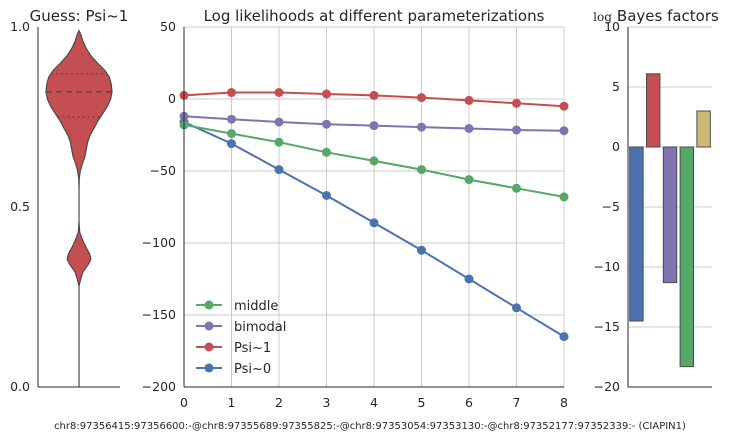 The image size is (746, 439). Describe the element at coordinates (241, 338) in the screenshot. I see `line-legend: middle bimodal Psi~1 Psi~0` at that location.